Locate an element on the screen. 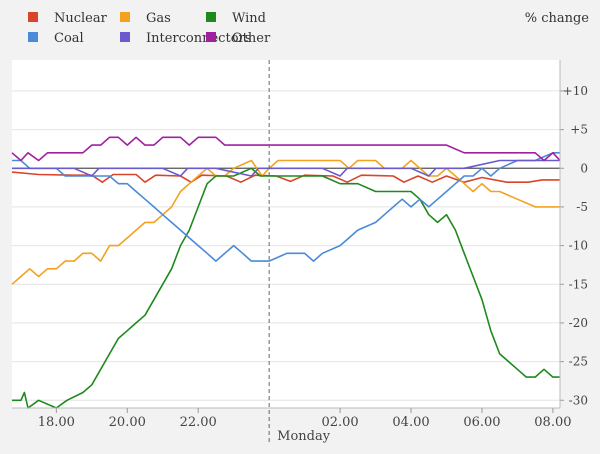  y-tick-label: +10 is located at coordinates (575, 91).